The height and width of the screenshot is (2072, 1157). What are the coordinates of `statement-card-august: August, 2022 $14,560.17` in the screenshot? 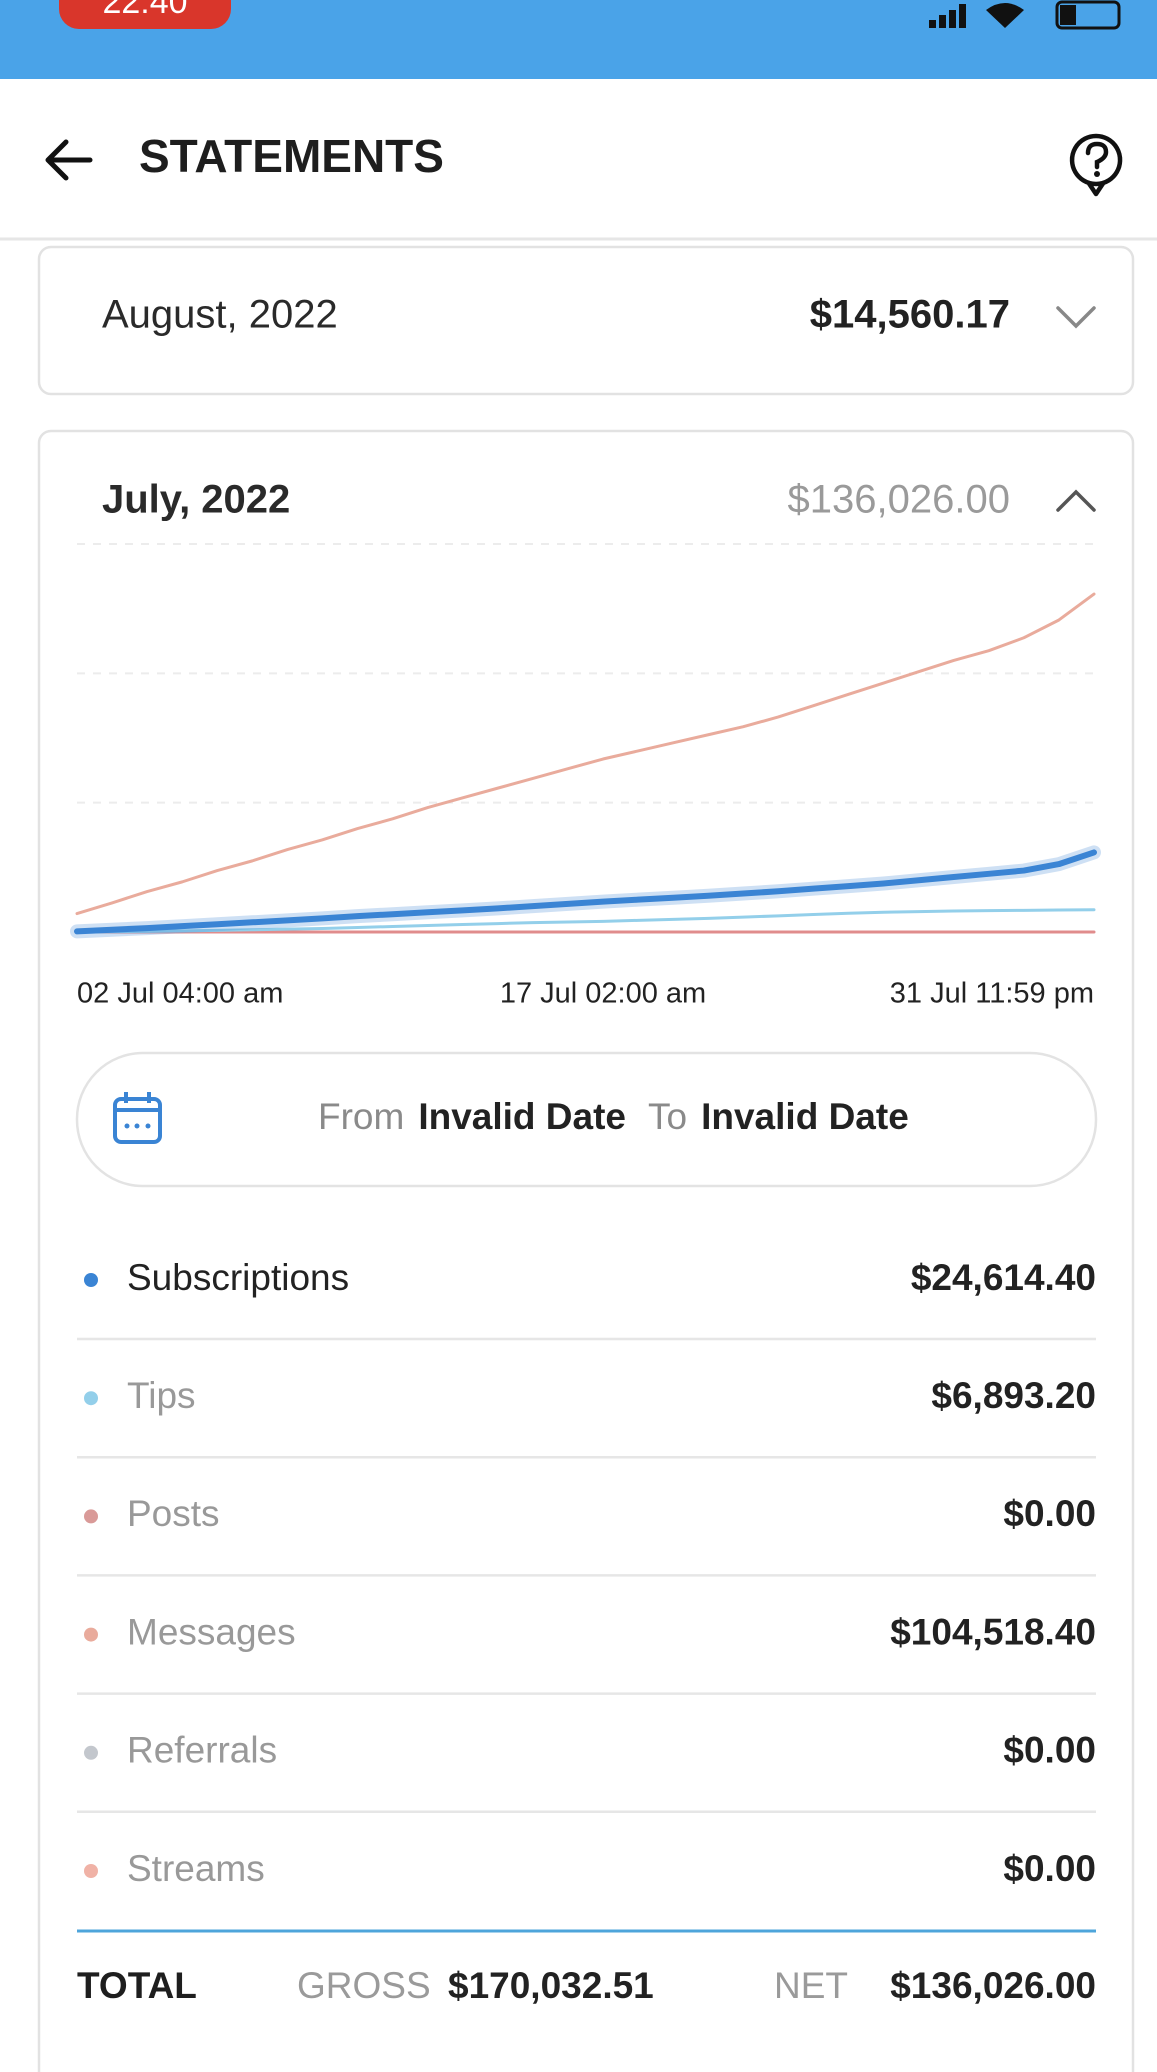 It's located at (586, 320).